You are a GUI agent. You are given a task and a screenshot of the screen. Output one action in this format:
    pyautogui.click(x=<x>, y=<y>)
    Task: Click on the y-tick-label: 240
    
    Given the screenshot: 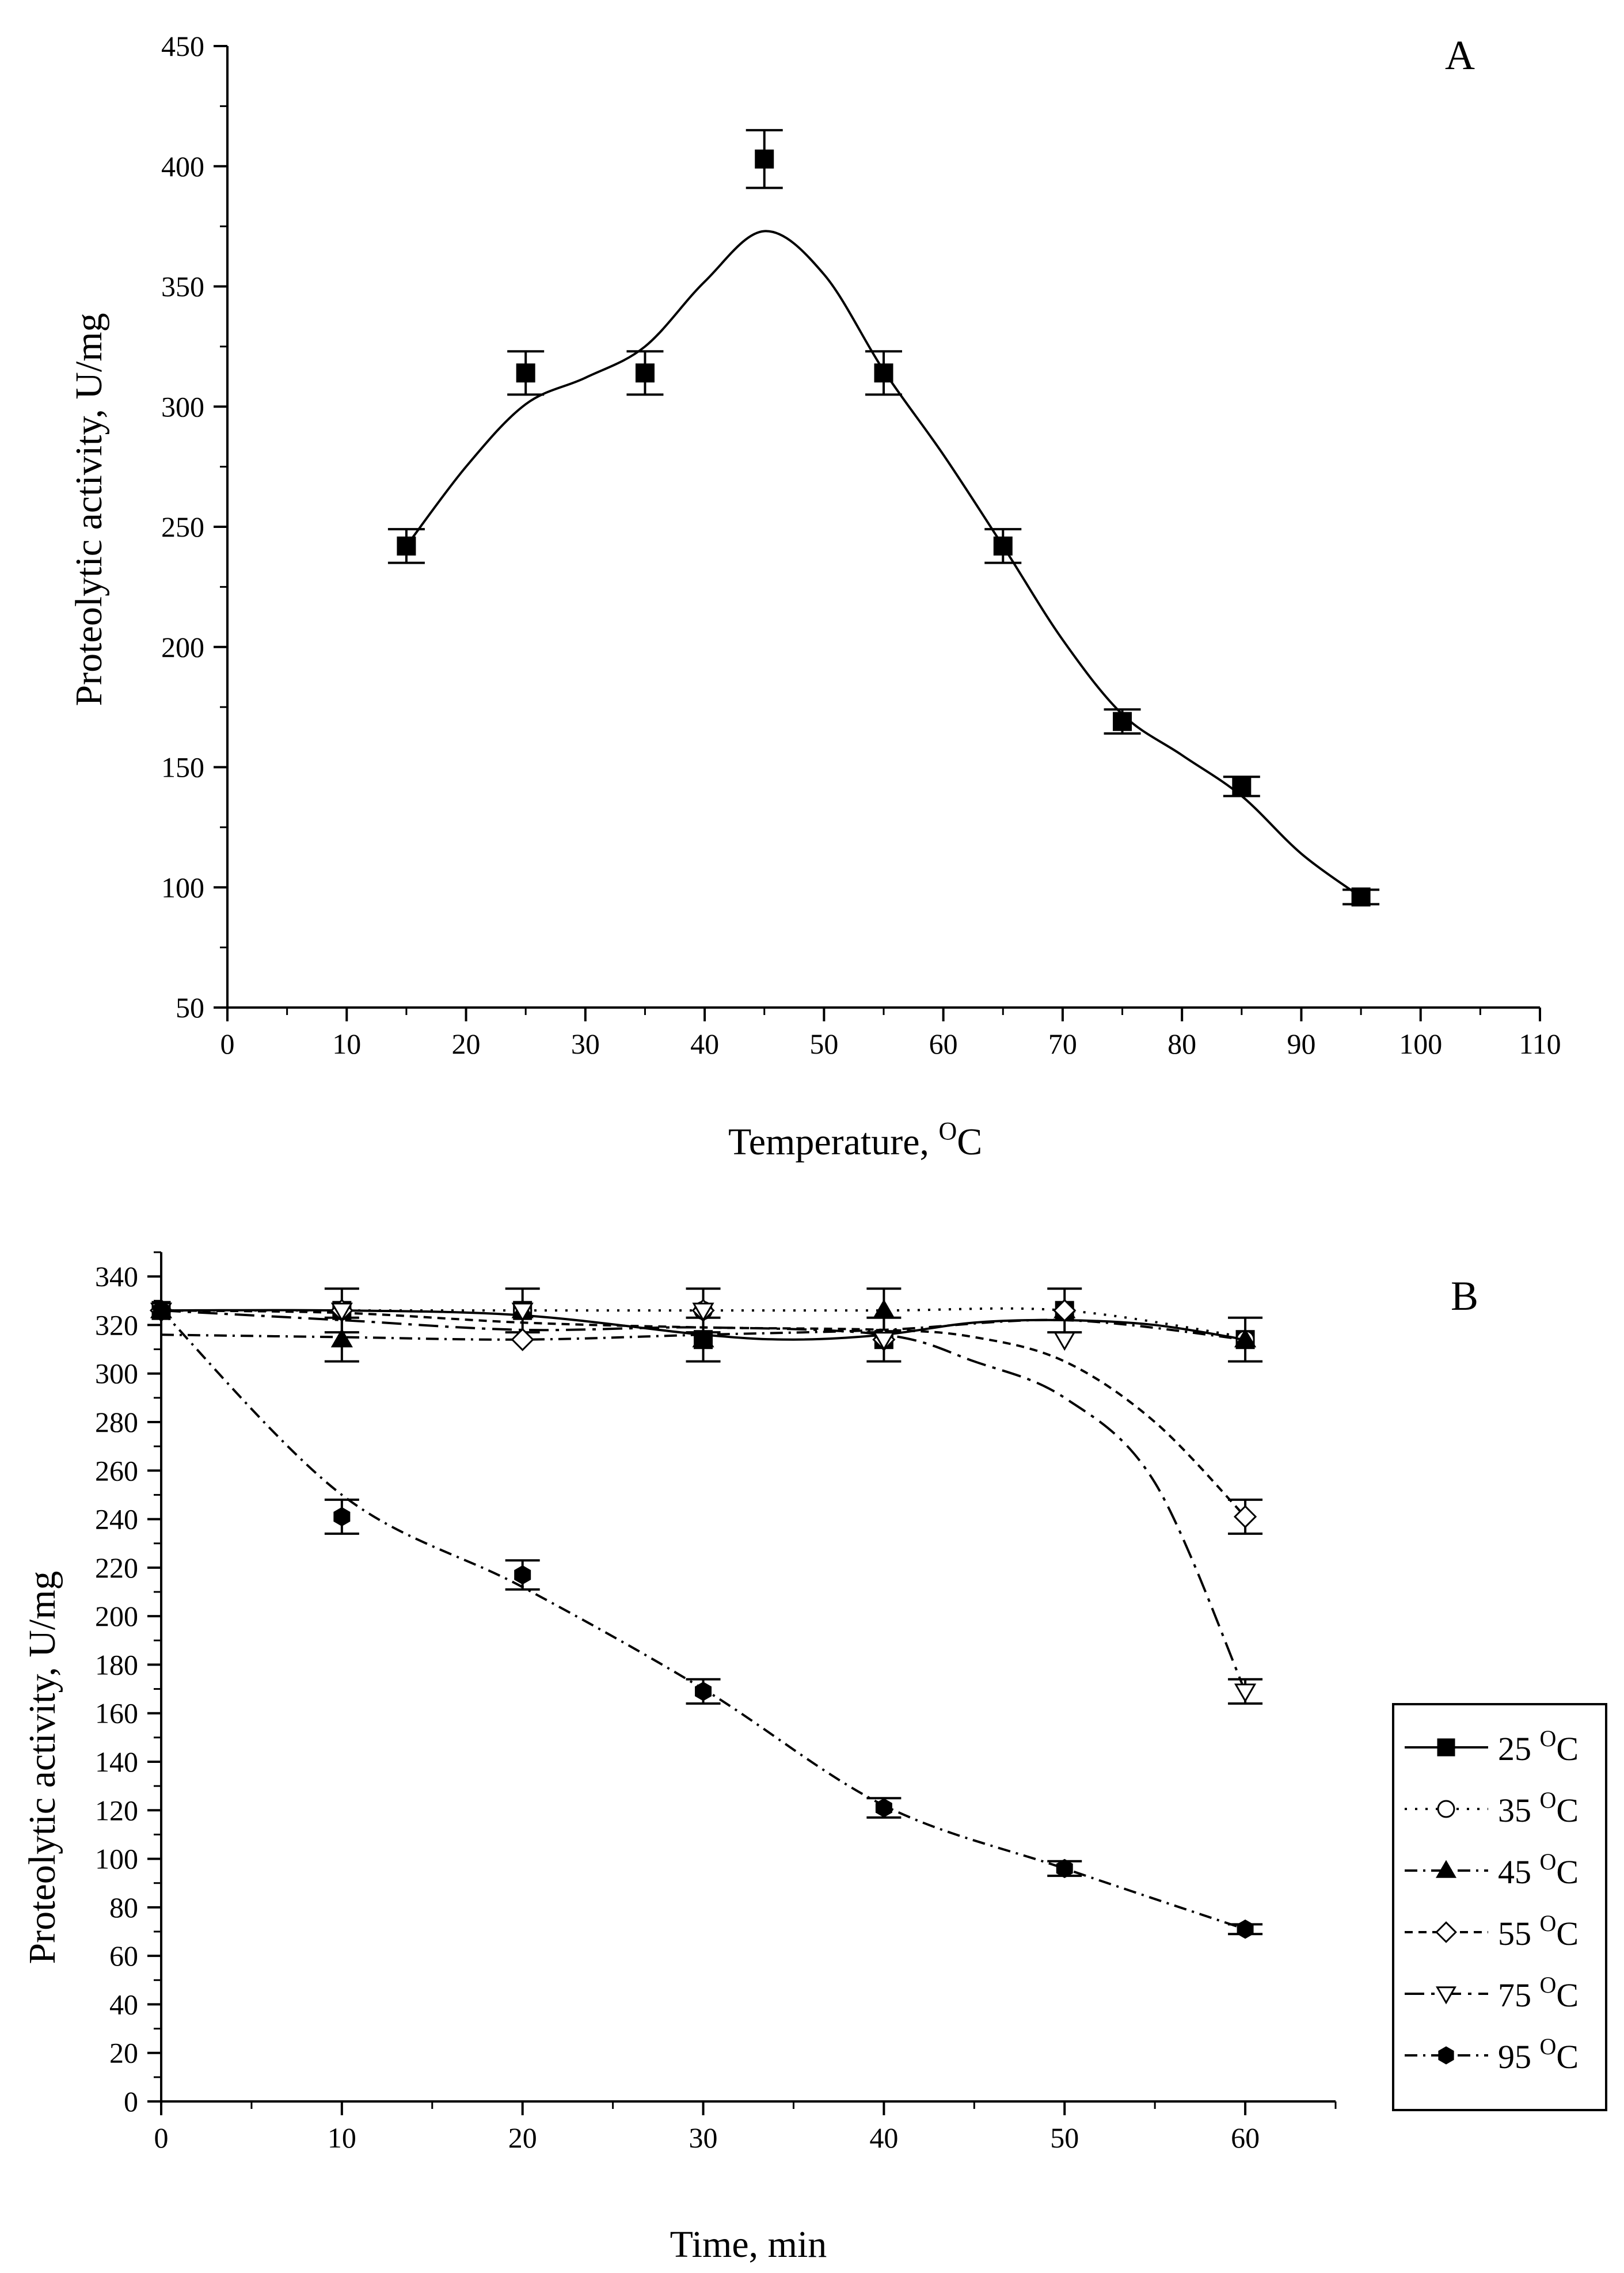 What is the action you would take?
    pyautogui.click(x=116, y=1519)
    